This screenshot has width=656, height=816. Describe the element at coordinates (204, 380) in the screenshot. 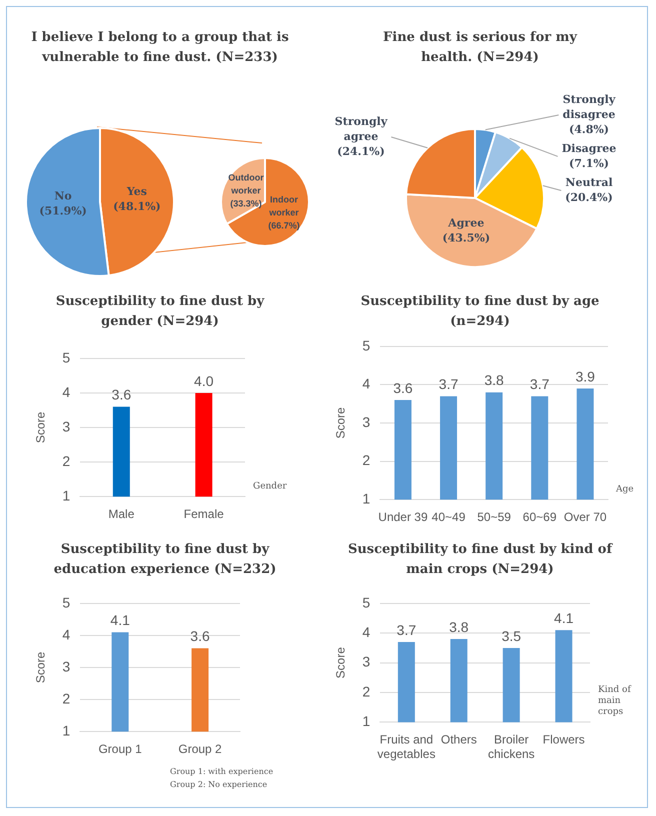

I see `data-label: 4.0` at that location.